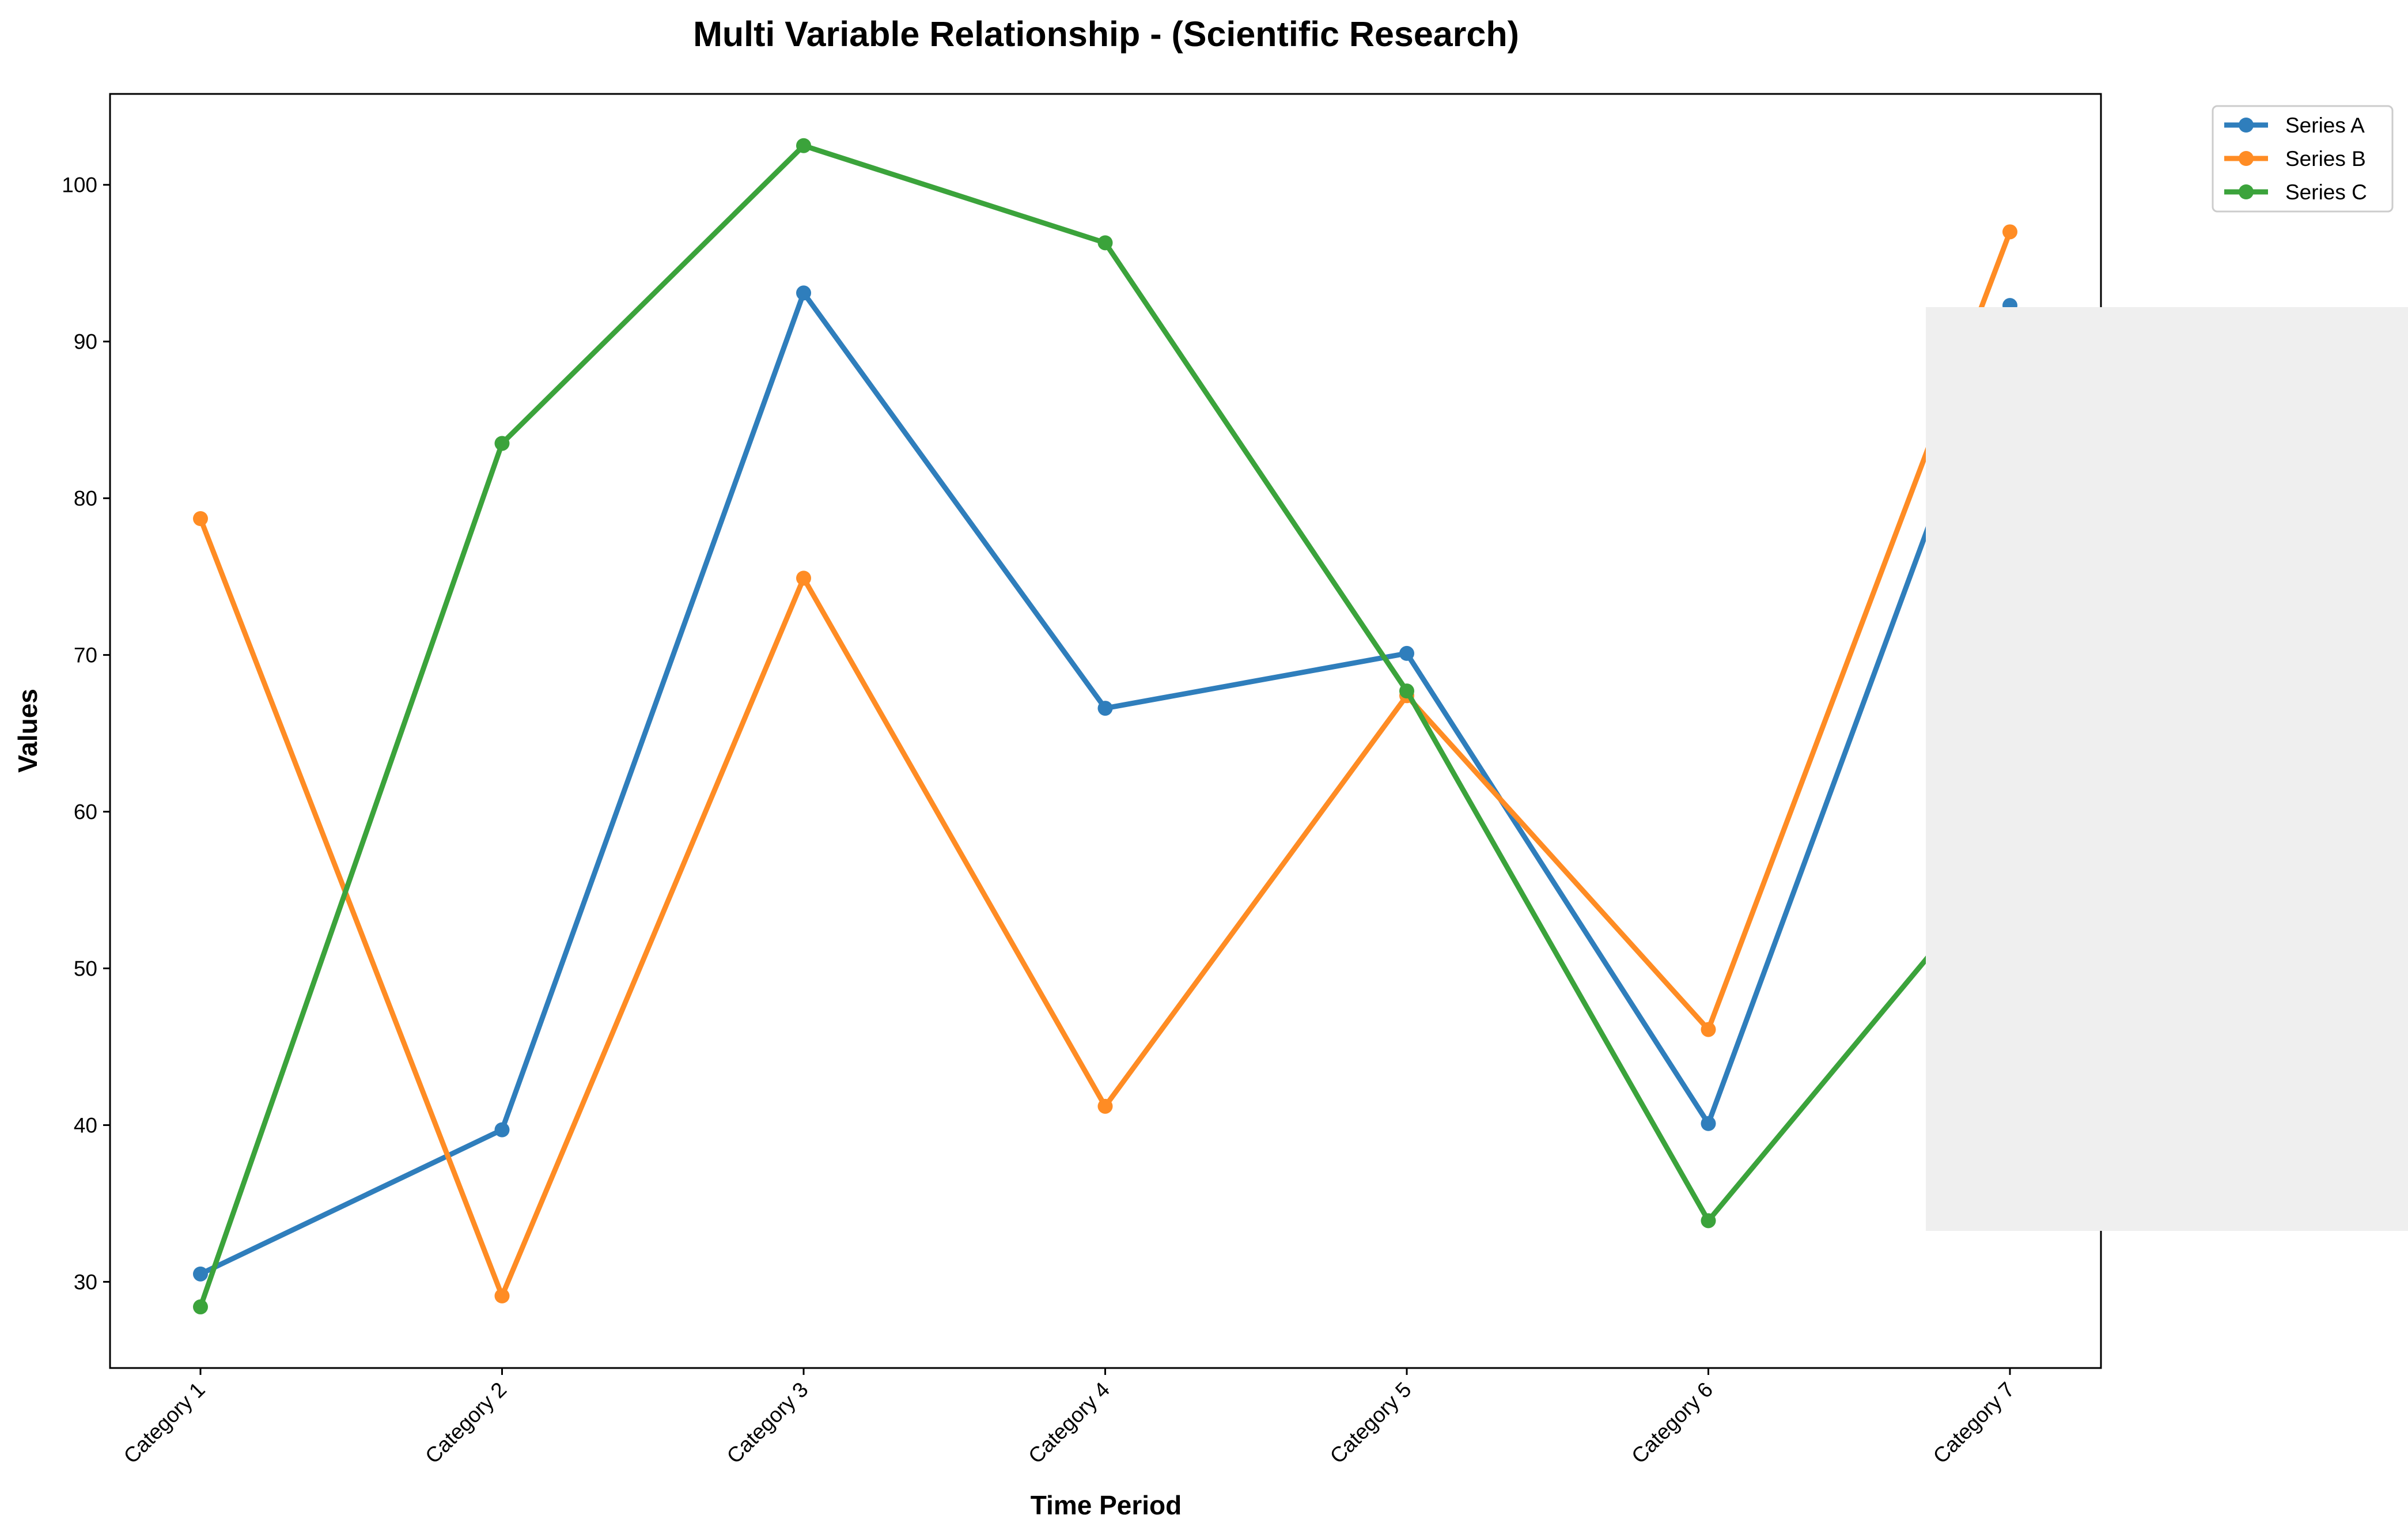 The width and height of the screenshot is (2408, 1538). What do you see at coordinates (28, 731) in the screenshot?
I see `y-axis-label: Values` at bounding box center [28, 731].